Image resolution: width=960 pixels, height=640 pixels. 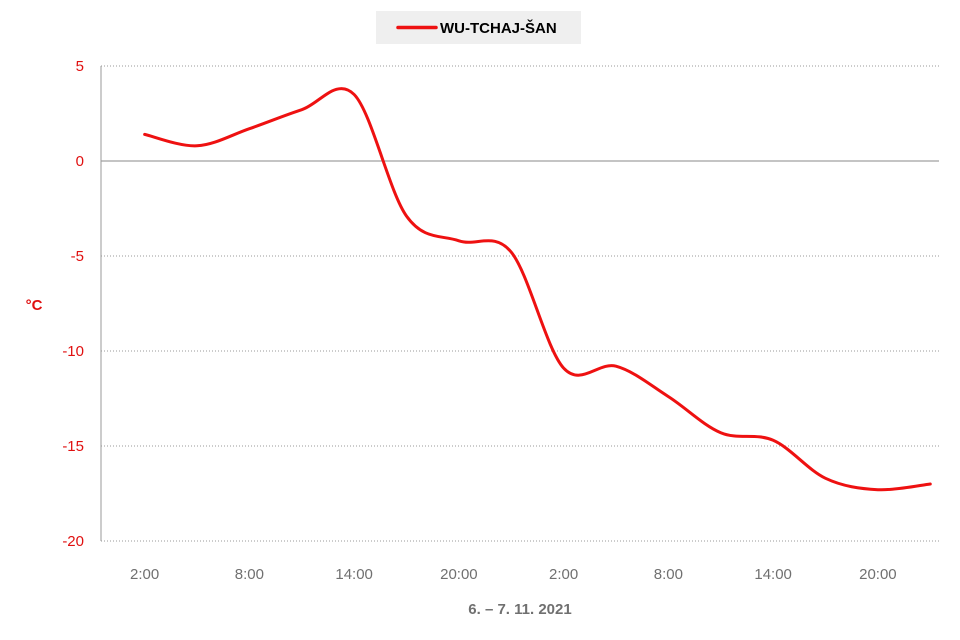 I want to click on y-axis-ticks: 5 0 -5 -10 -15 -20, so click(x=73, y=304).